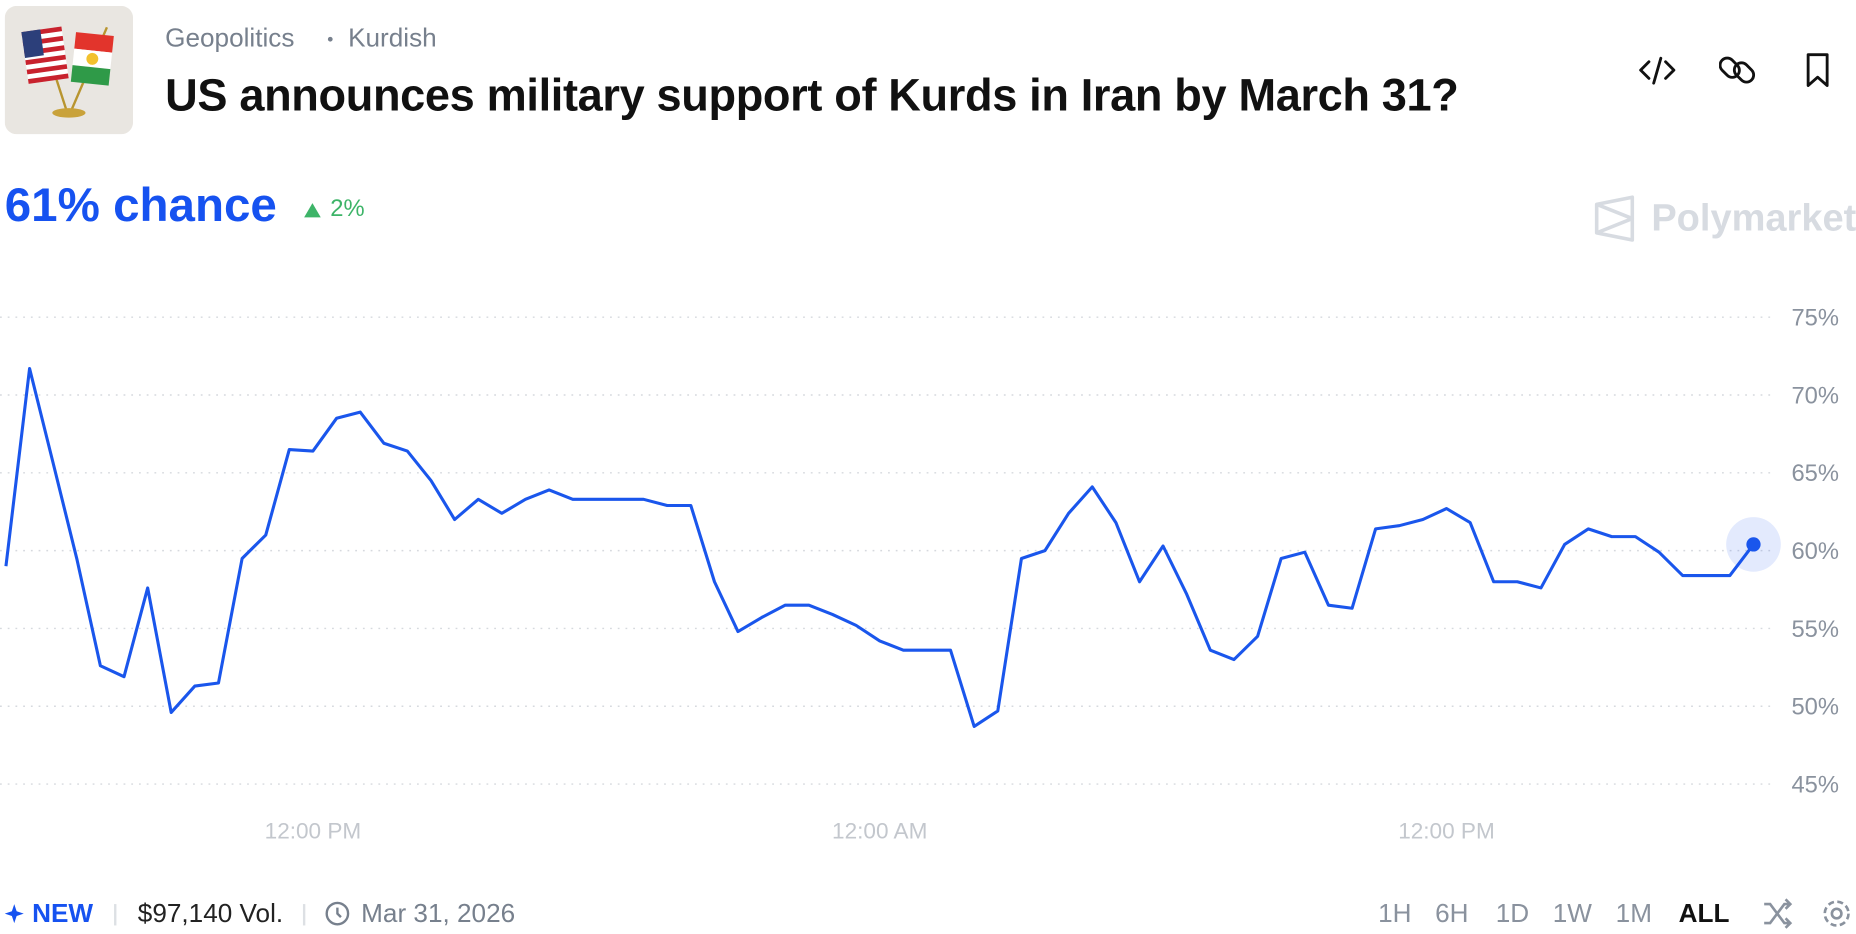  What do you see at coordinates (69, 70) in the screenshot?
I see `market-image` at bounding box center [69, 70].